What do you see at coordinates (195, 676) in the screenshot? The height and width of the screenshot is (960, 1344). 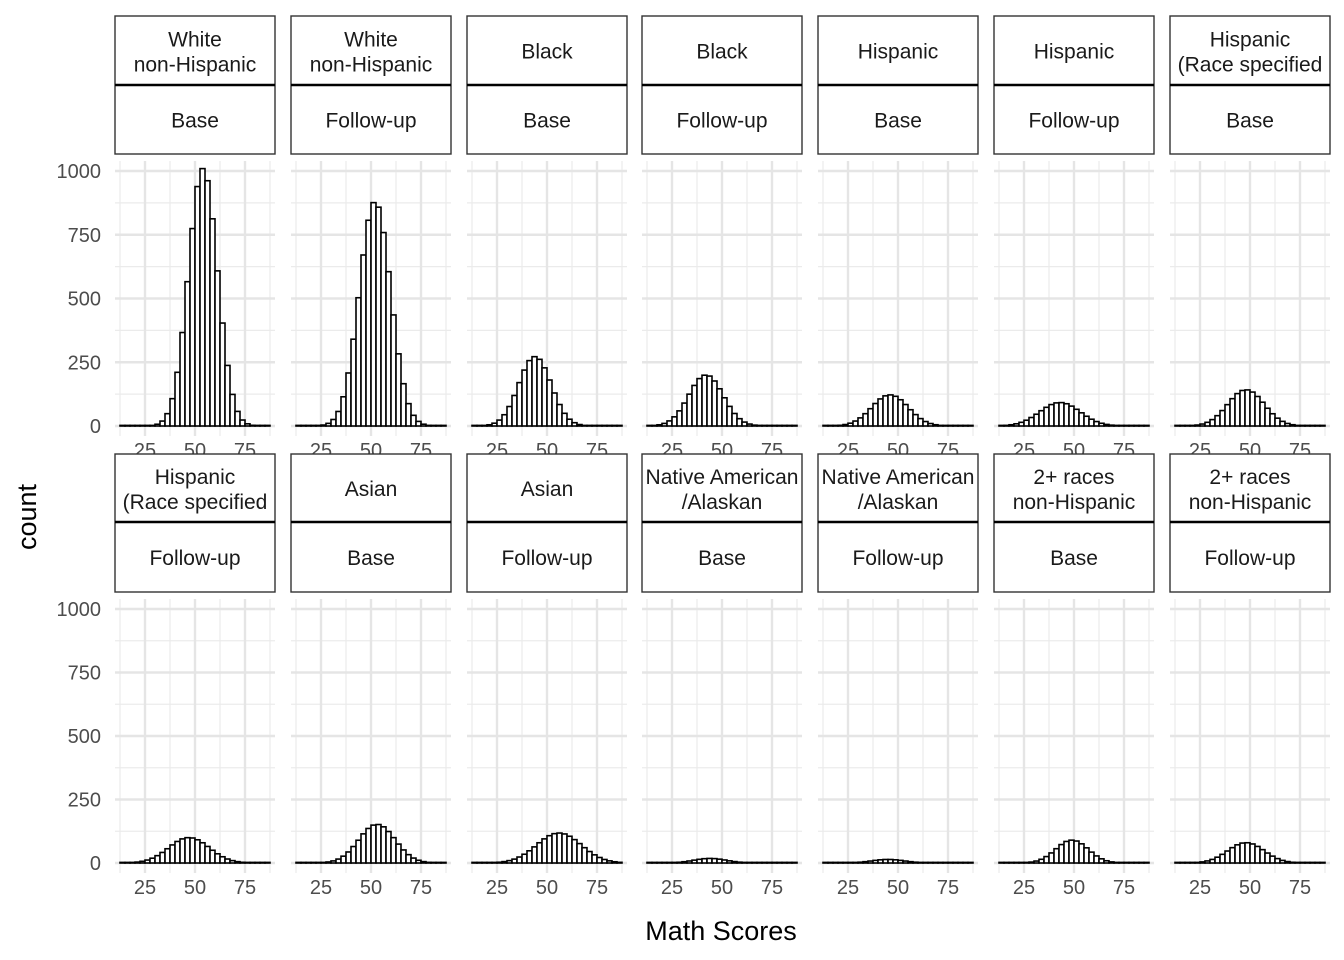 I see `facet-panel: 25 50 75 Hispanic(Race specified Follow-up` at bounding box center [195, 676].